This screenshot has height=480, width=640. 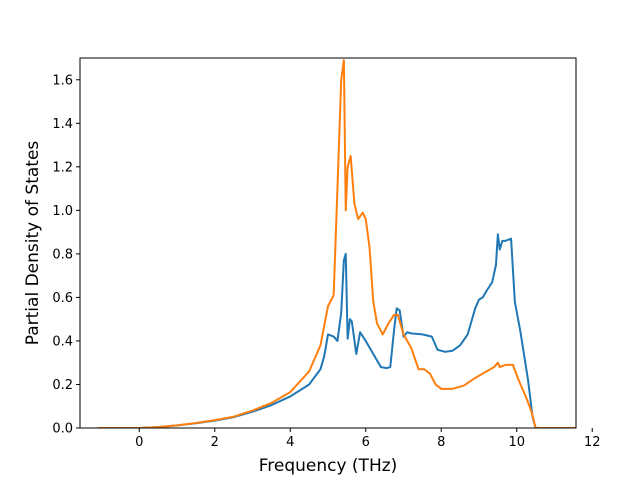 What do you see at coordinates (62, 211) in the screenshot?
I see `y-tick-label: 1.0` at bounding box center [62, 211].